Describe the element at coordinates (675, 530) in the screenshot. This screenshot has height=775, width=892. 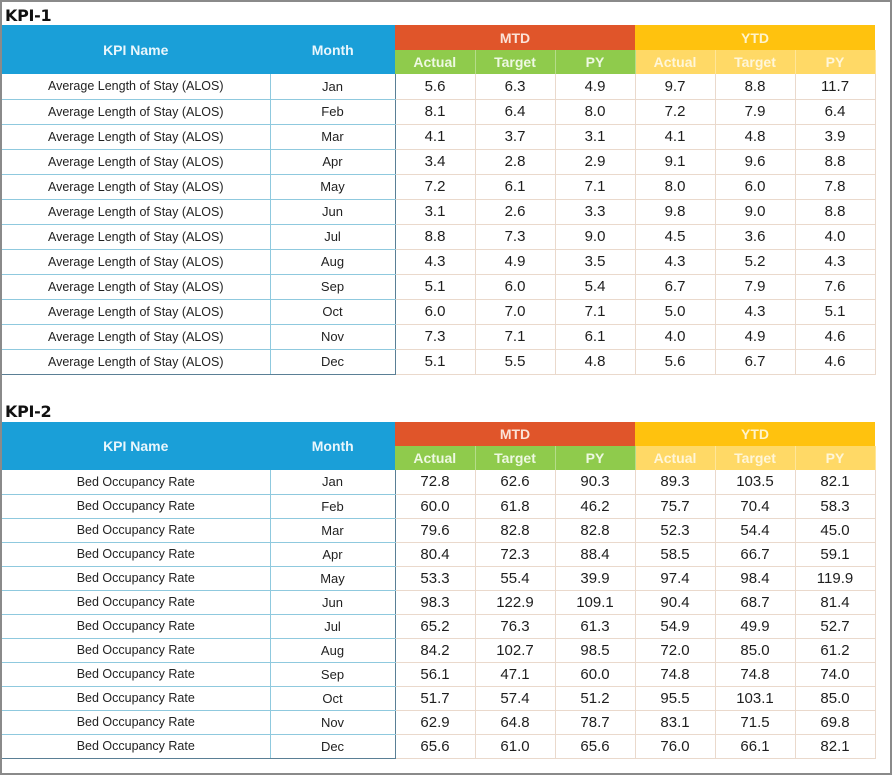
I see `ytd-actual-cell: 52.3` at that location.